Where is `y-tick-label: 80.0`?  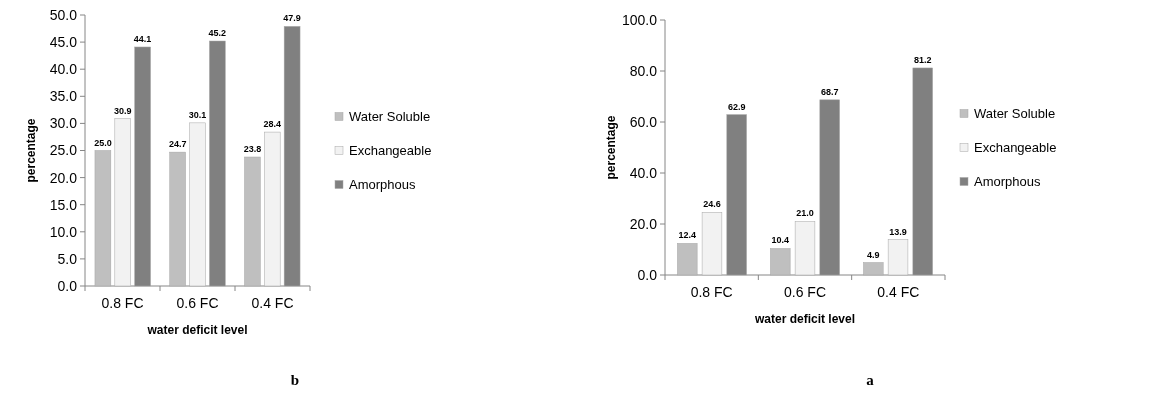
y-tick-label: 80.0 is located at coordinates (643, 70).